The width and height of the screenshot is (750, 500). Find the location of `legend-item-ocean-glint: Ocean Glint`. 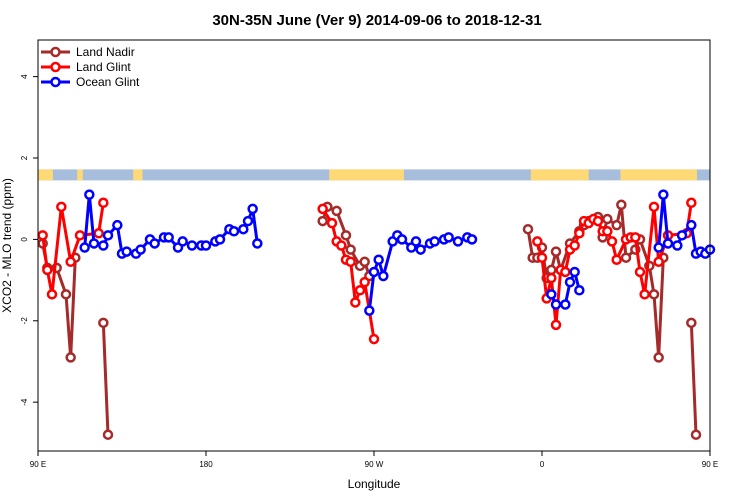

legend-item-ocean-glint: Ocean Glint is located at coordinates (90, 82).